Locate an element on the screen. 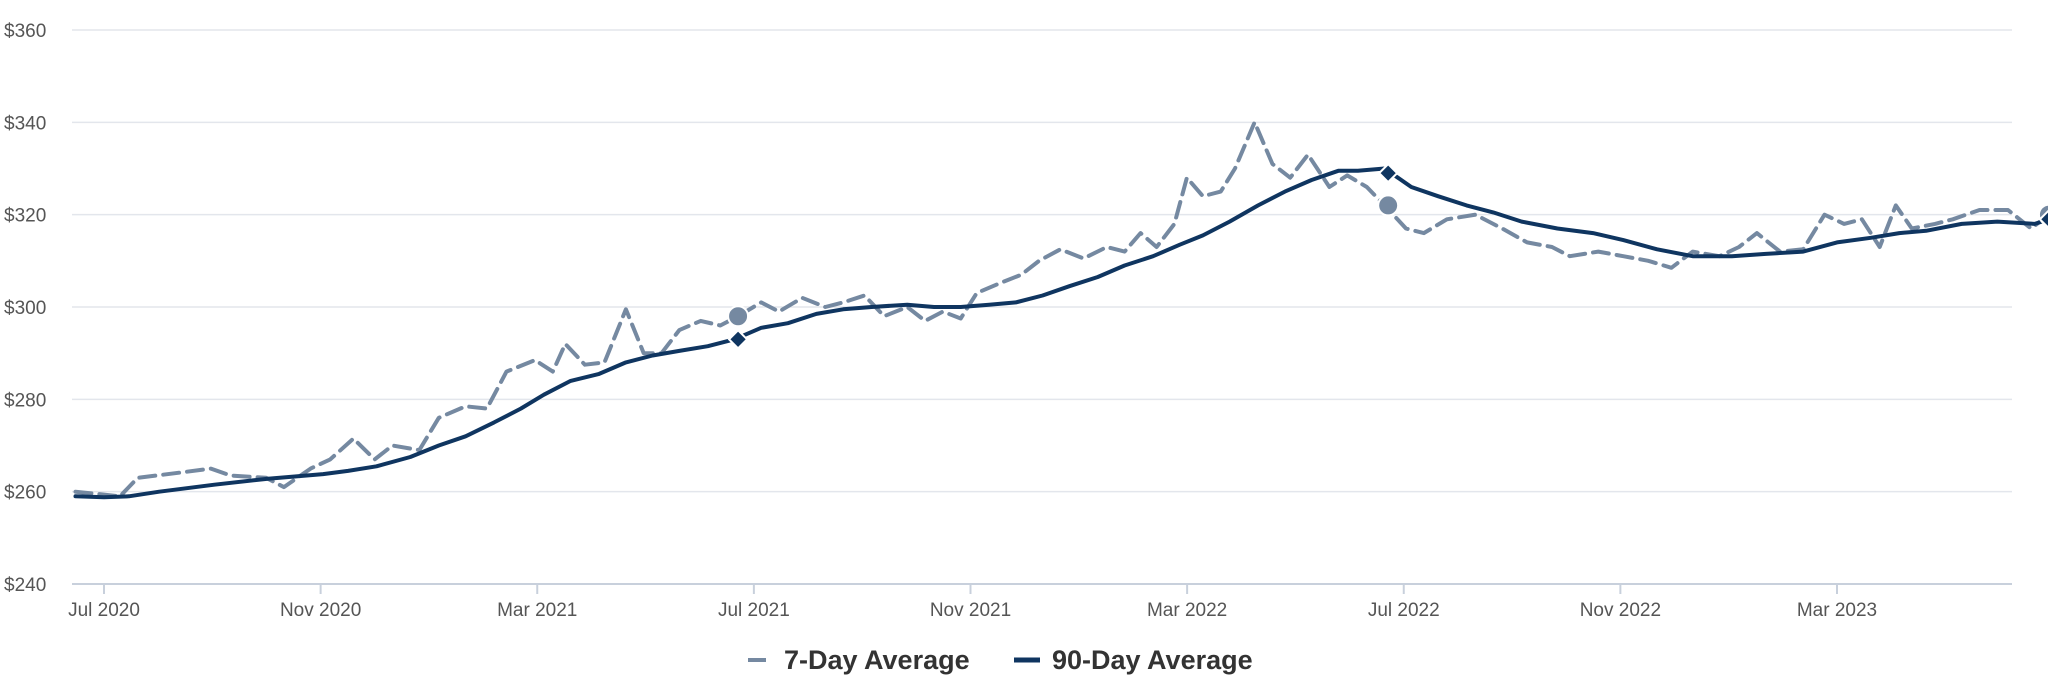 Image resolution: width=2048 pixels, height=690 pixels. x-tick-label: Mar 2022 is located at coordinates (1187, 610).